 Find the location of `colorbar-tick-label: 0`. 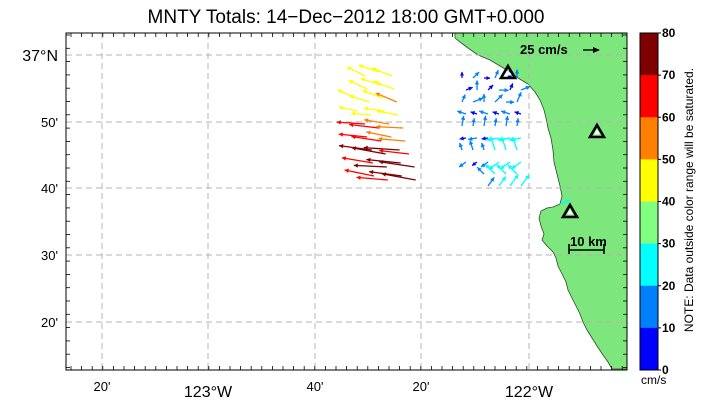

colorbar-tick-label: 0 is located at coordinates (665, 370).